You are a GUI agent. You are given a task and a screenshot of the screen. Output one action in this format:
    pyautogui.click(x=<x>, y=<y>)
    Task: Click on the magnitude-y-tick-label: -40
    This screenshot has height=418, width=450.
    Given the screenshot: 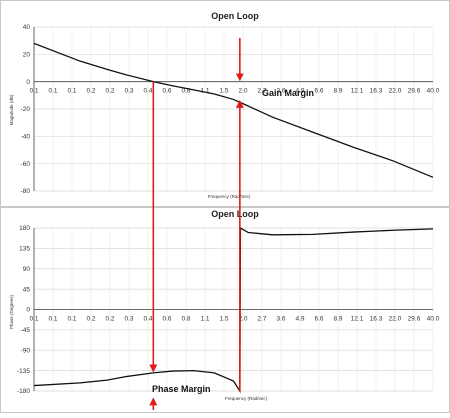 What is the action you would take?
    pyautogui.click(x=26, y=137)
    